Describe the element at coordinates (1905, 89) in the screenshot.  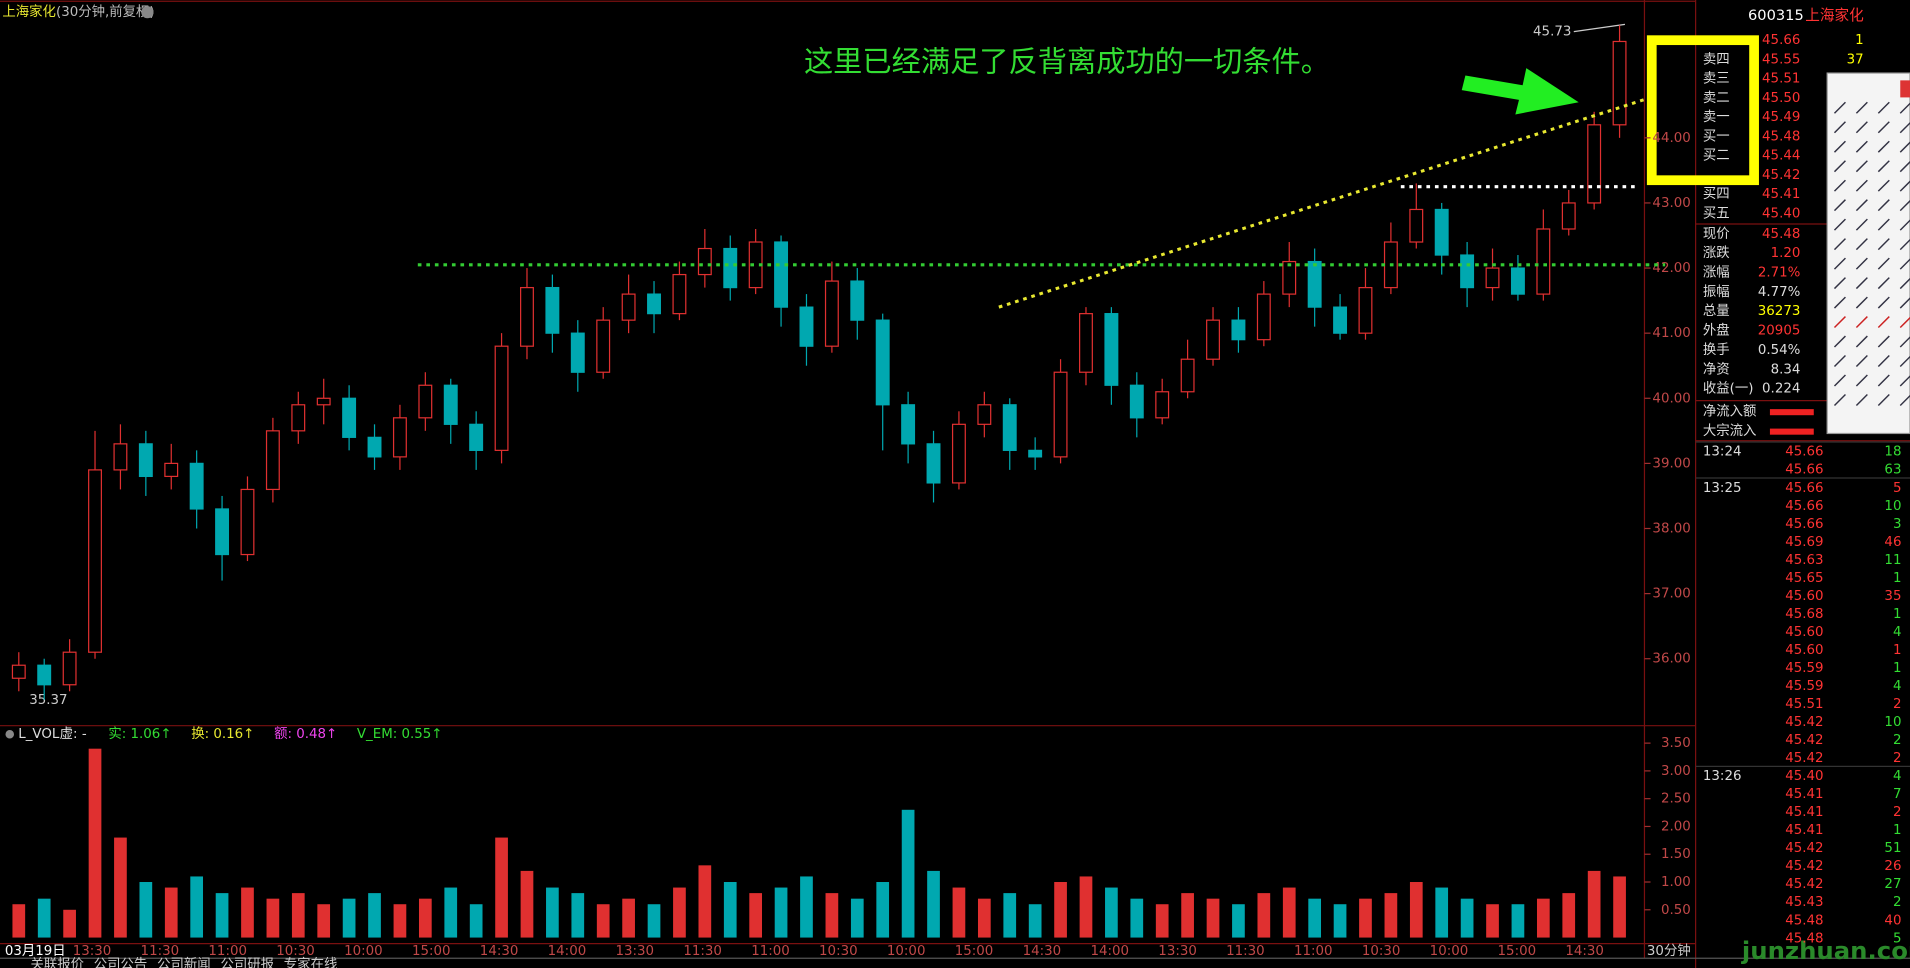
I see `toolbar-close` at that location.